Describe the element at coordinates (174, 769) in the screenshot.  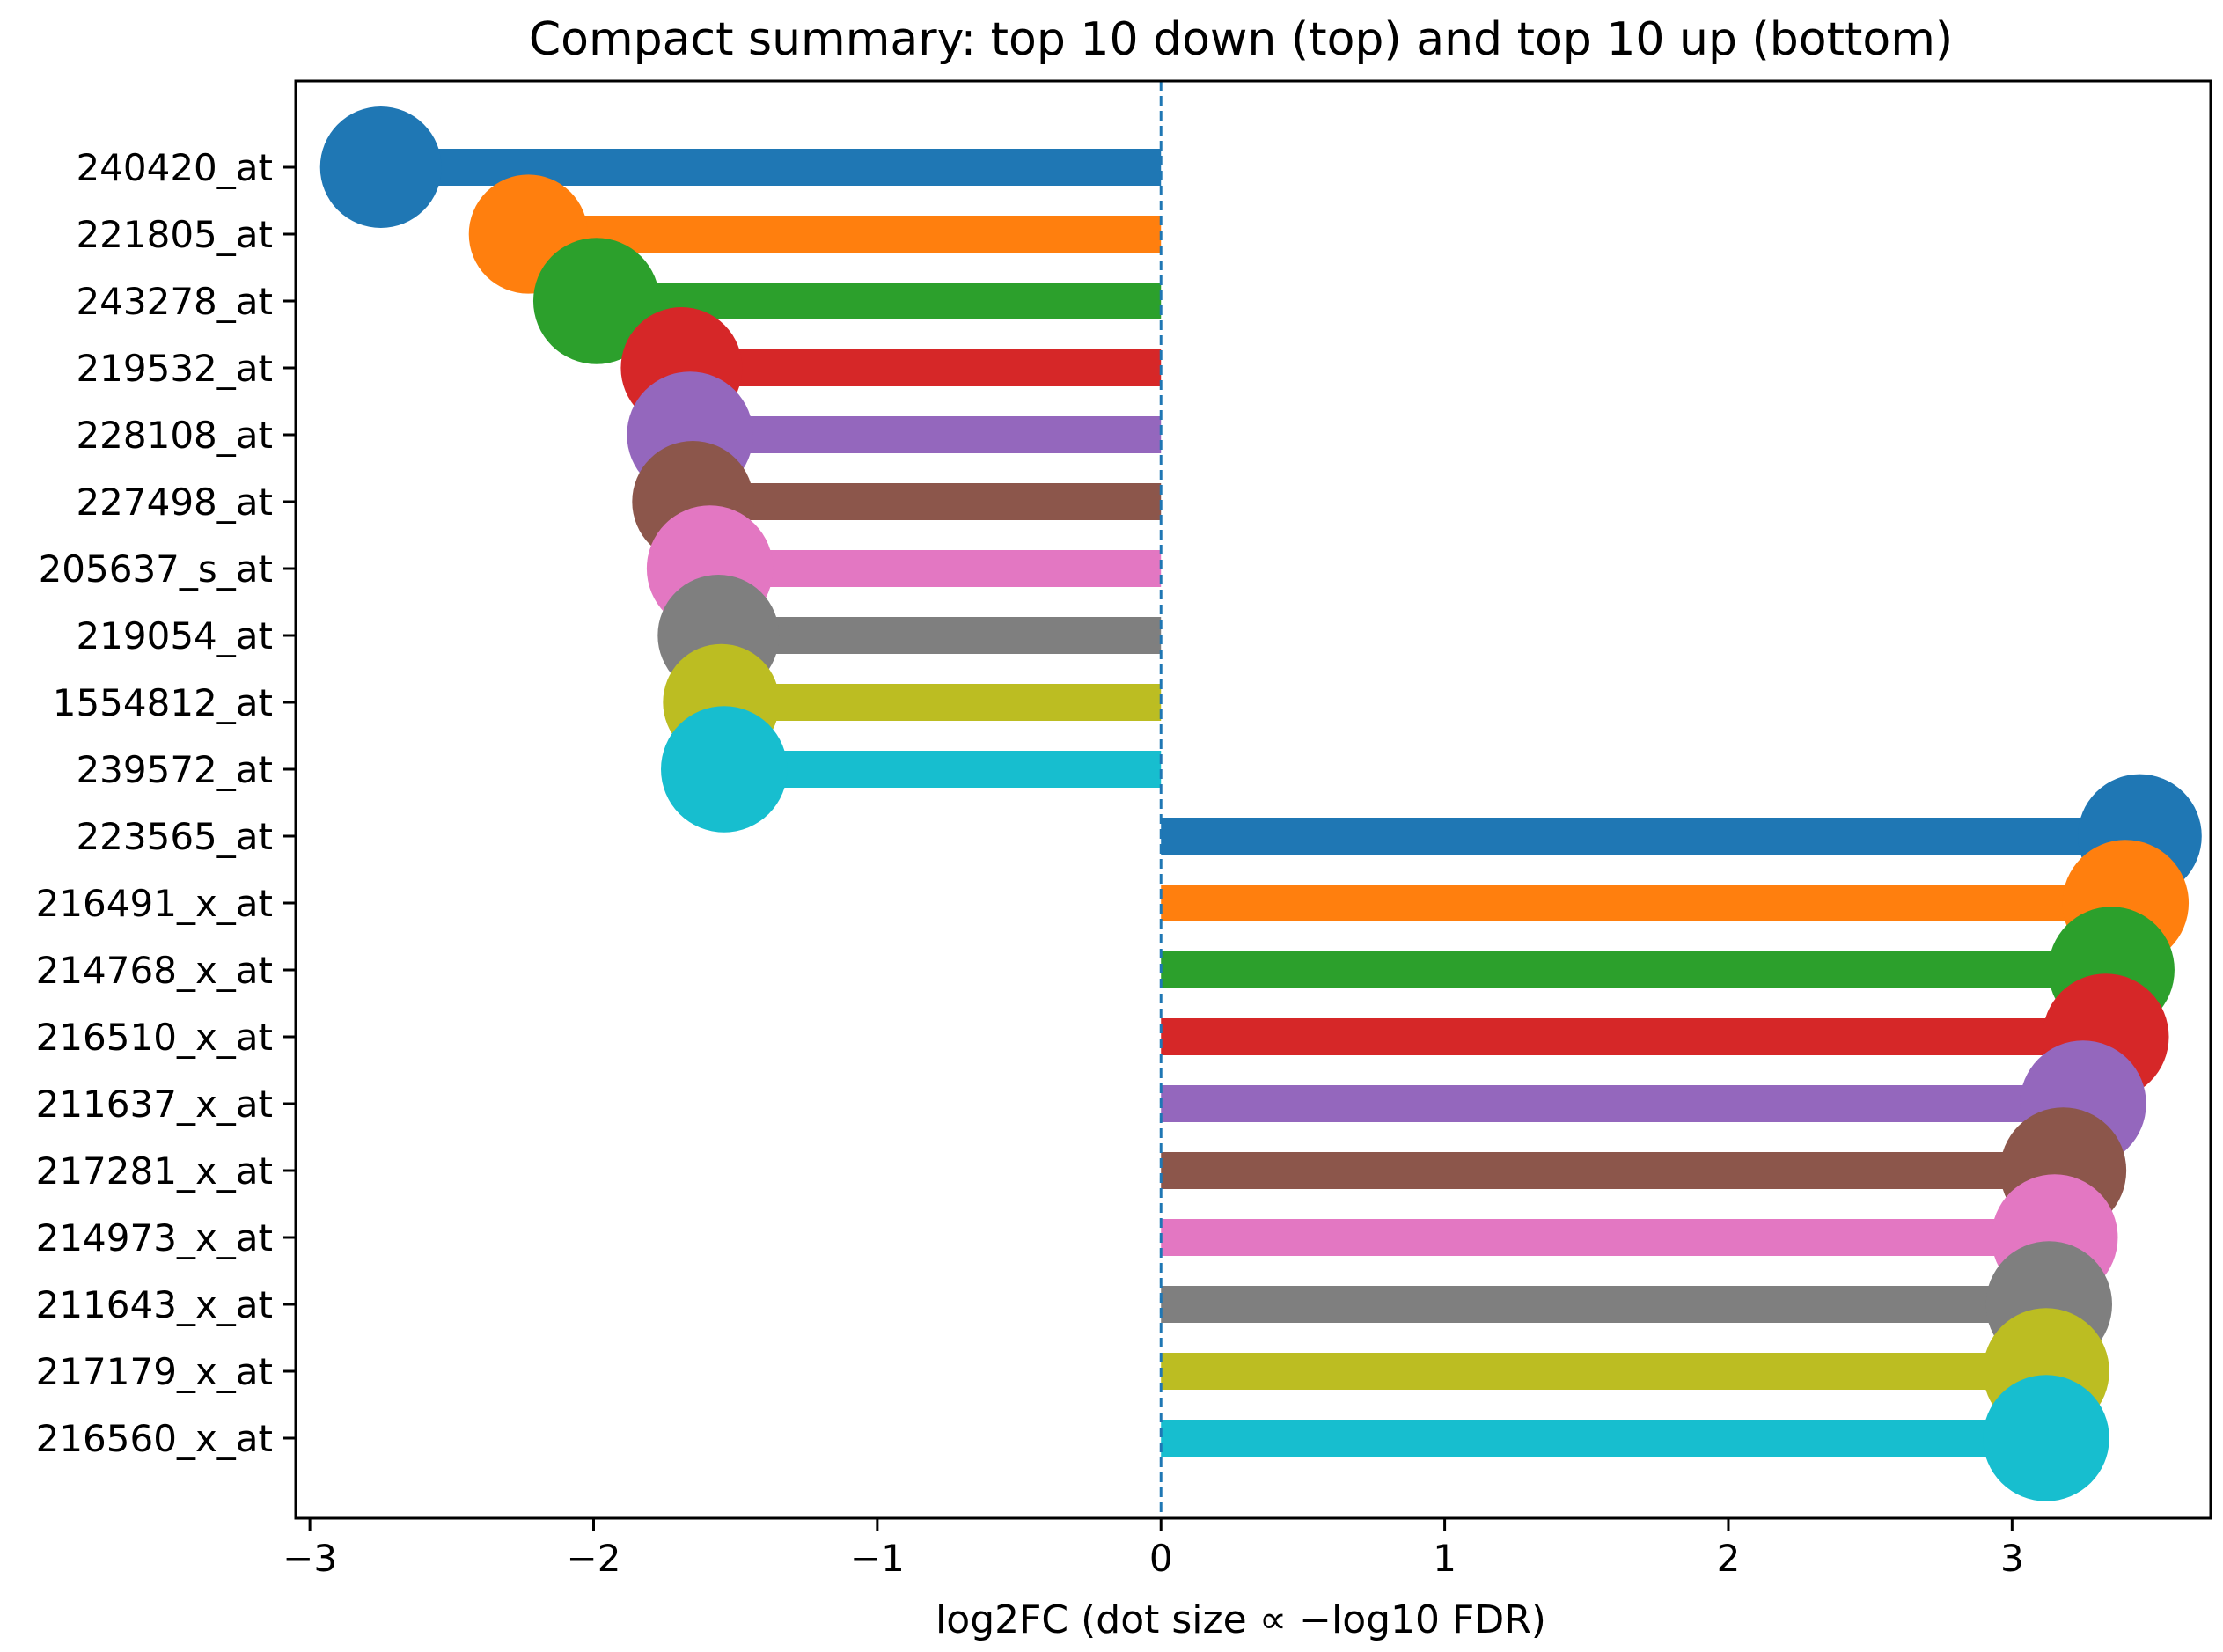
I see `y-tick-label: 239572_at` at that location.